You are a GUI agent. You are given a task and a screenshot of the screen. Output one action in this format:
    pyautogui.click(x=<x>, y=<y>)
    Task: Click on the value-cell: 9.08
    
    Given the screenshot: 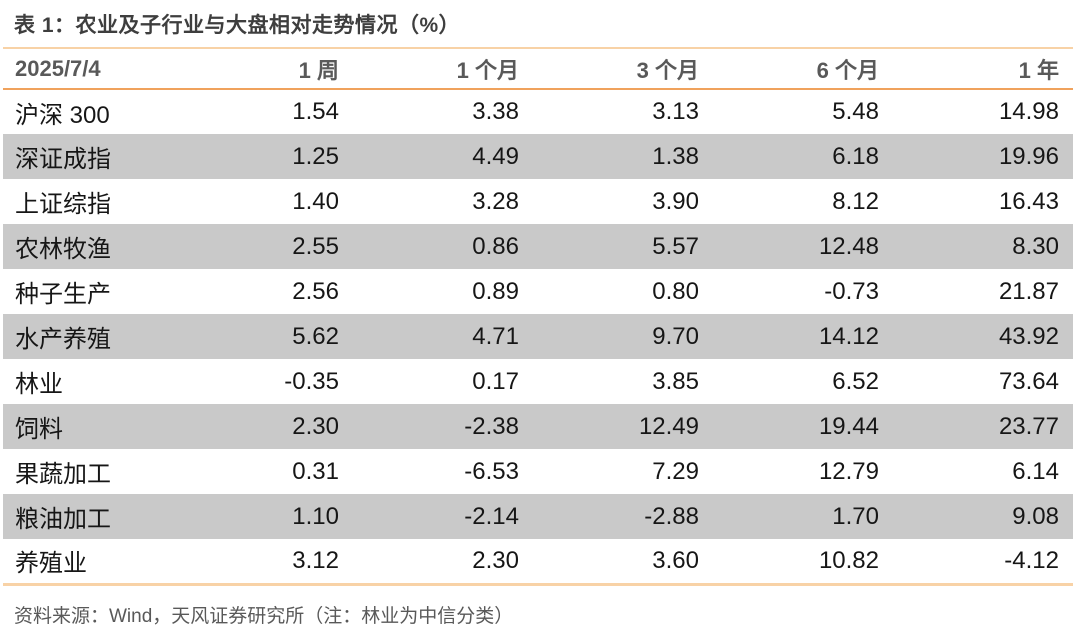 What is the action you would take?
    pyautogui.click(x=1035, y=516)
    